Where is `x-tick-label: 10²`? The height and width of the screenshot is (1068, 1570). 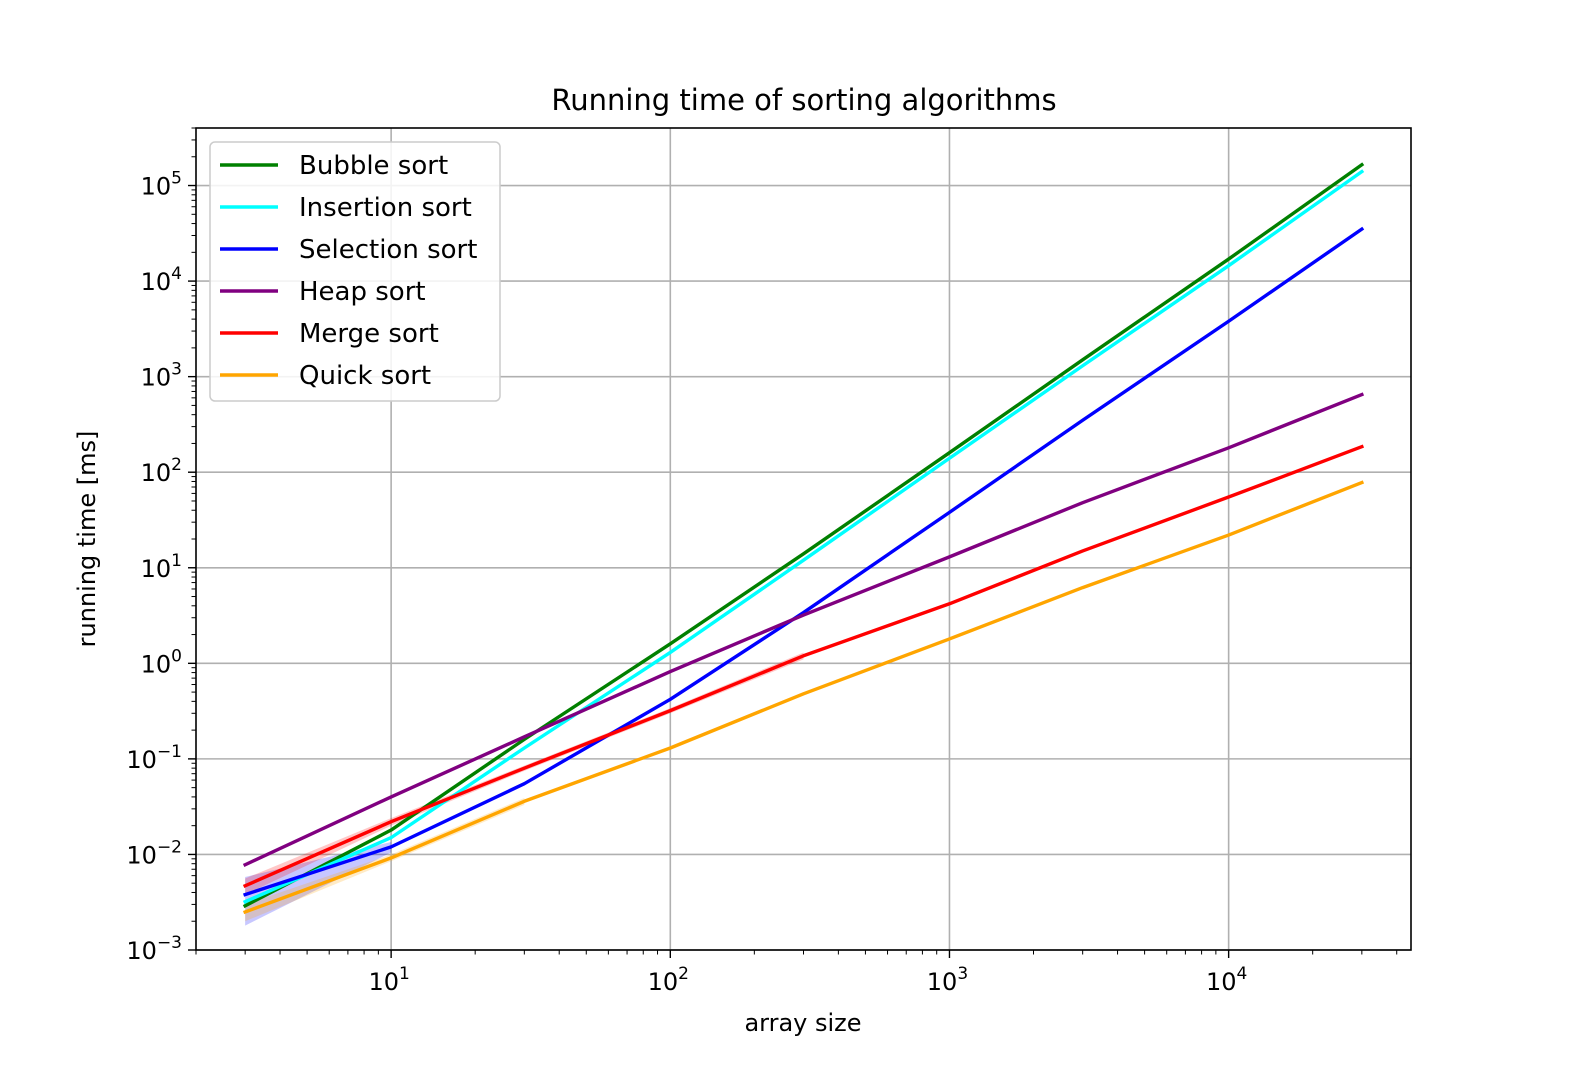
x-tick-label: 10² is located at coordinates (668, 980).